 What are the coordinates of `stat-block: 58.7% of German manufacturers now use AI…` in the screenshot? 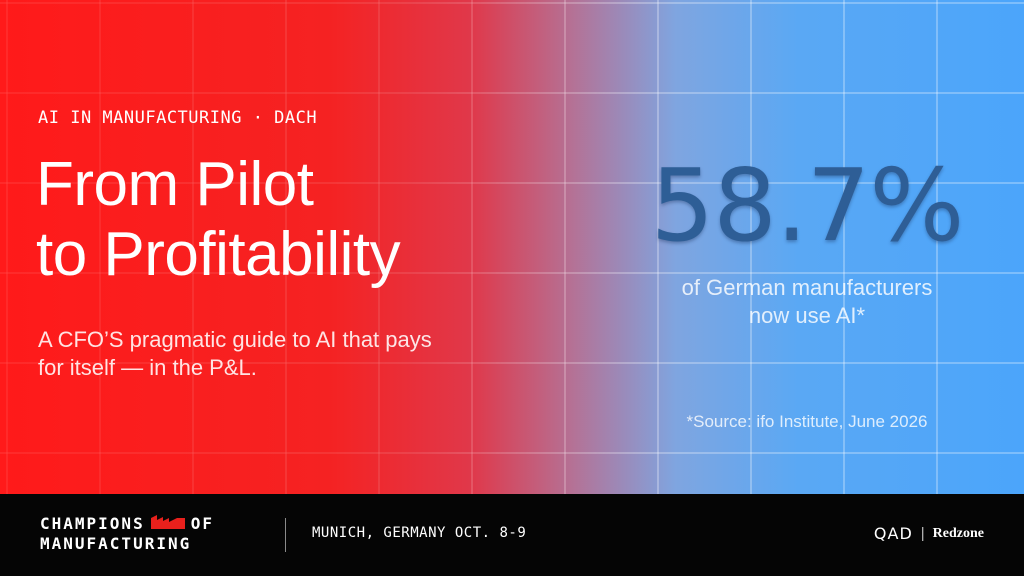 It's located at (807, 240).